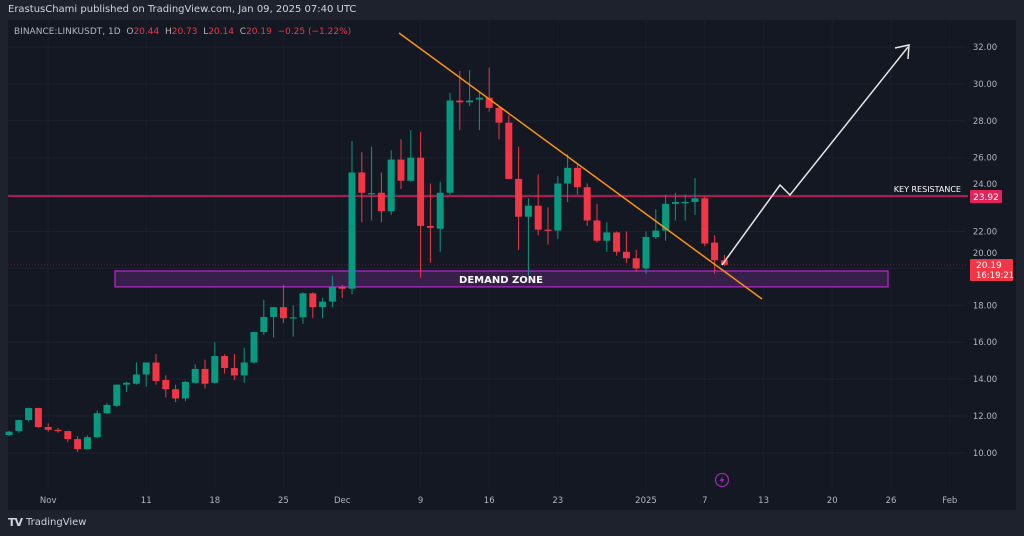 This screenshot has height=536, width=1024. I want to click on demand-zone-box, so click(501, 279).